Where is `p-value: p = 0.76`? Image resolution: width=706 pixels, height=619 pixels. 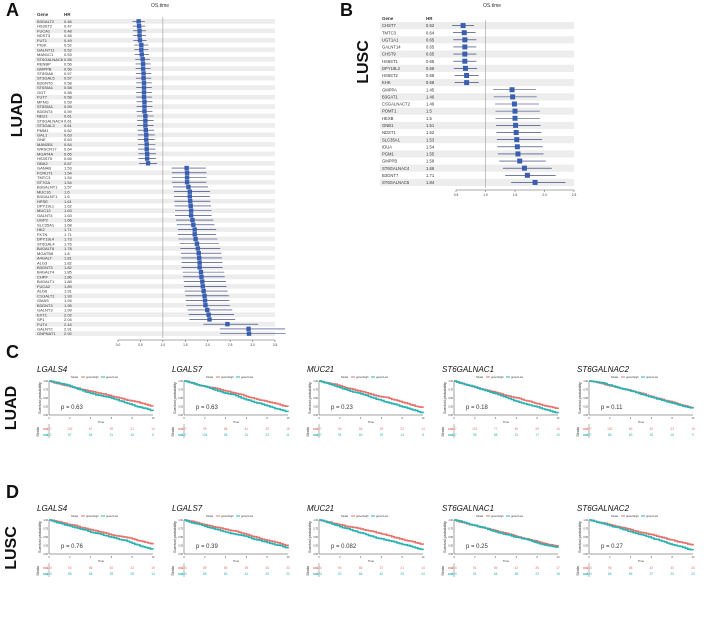
p-value: p = 0.76 is located at coordinates (72, 547).